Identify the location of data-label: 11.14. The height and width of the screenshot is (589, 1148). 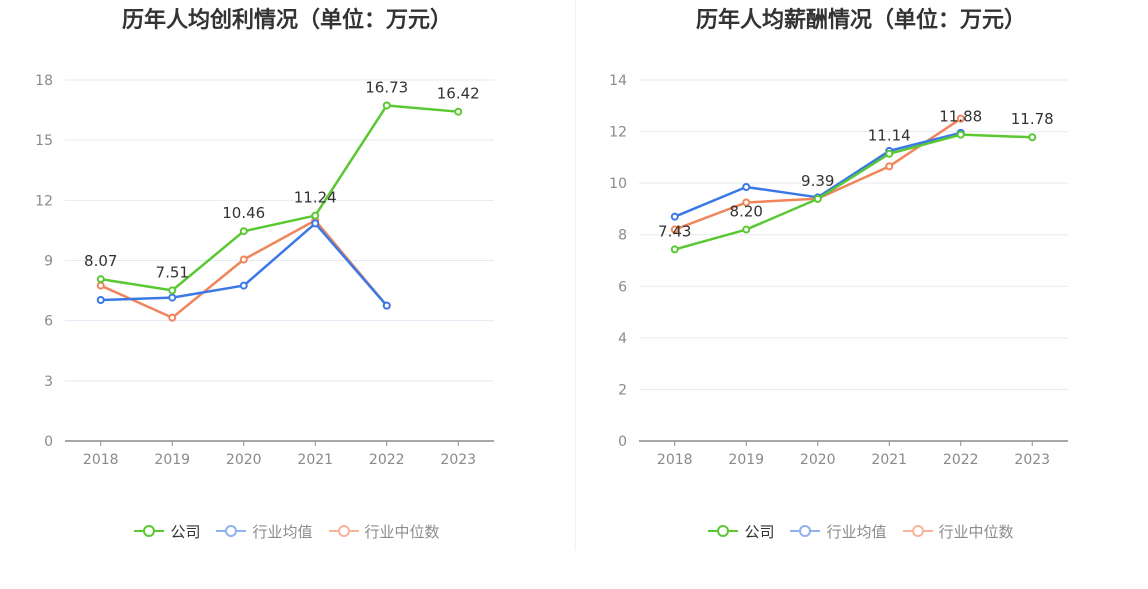
(889, 136).